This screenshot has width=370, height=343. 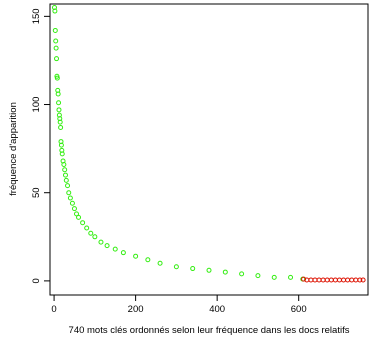 I want to click on y-tick-label: 150, so click(x=36, y=16).